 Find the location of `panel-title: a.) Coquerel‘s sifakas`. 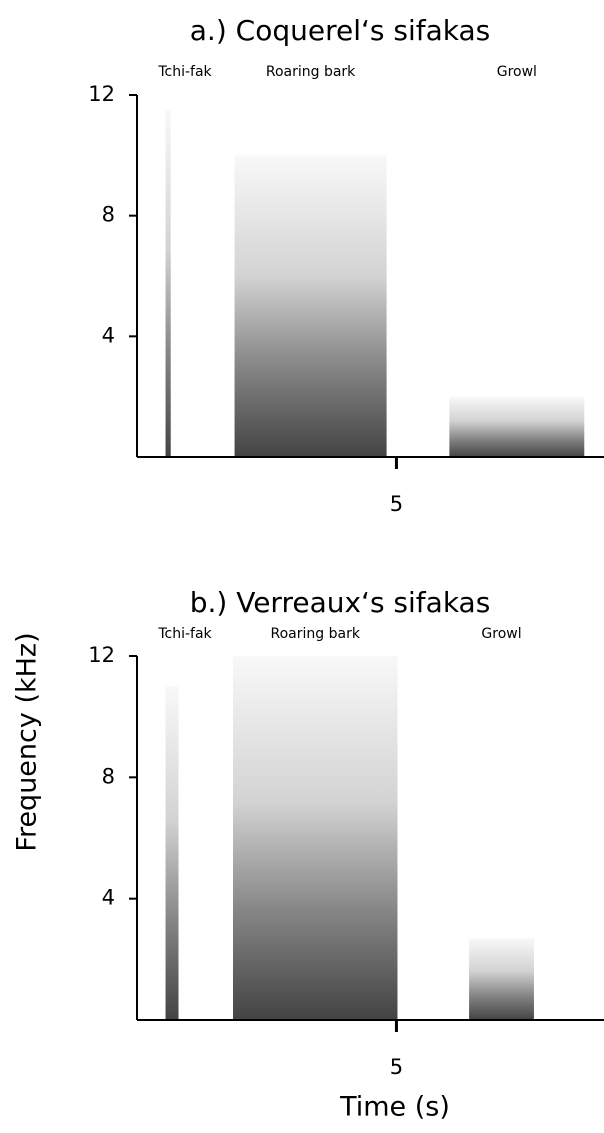

panel-title: a.) Coquerel‘s sifakas is located at coordinates (340, 30).